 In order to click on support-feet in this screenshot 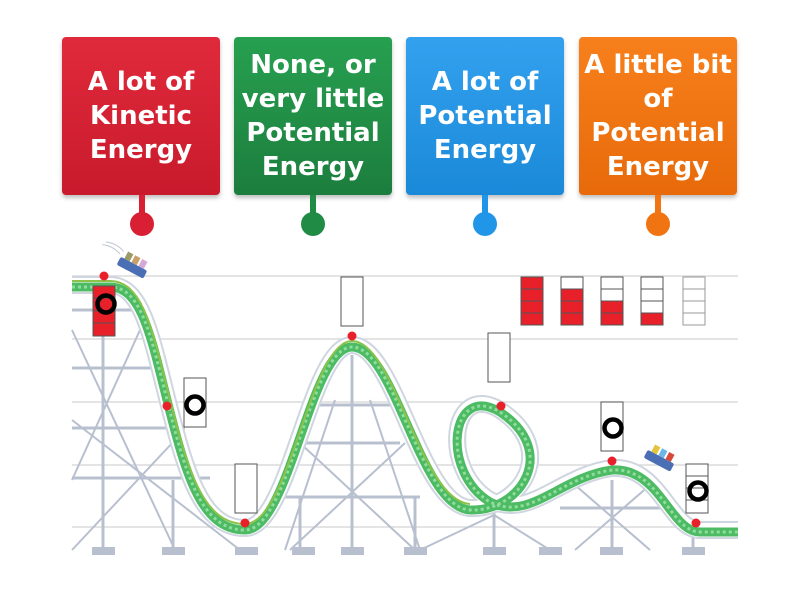, I will do `click(398, 551)`.